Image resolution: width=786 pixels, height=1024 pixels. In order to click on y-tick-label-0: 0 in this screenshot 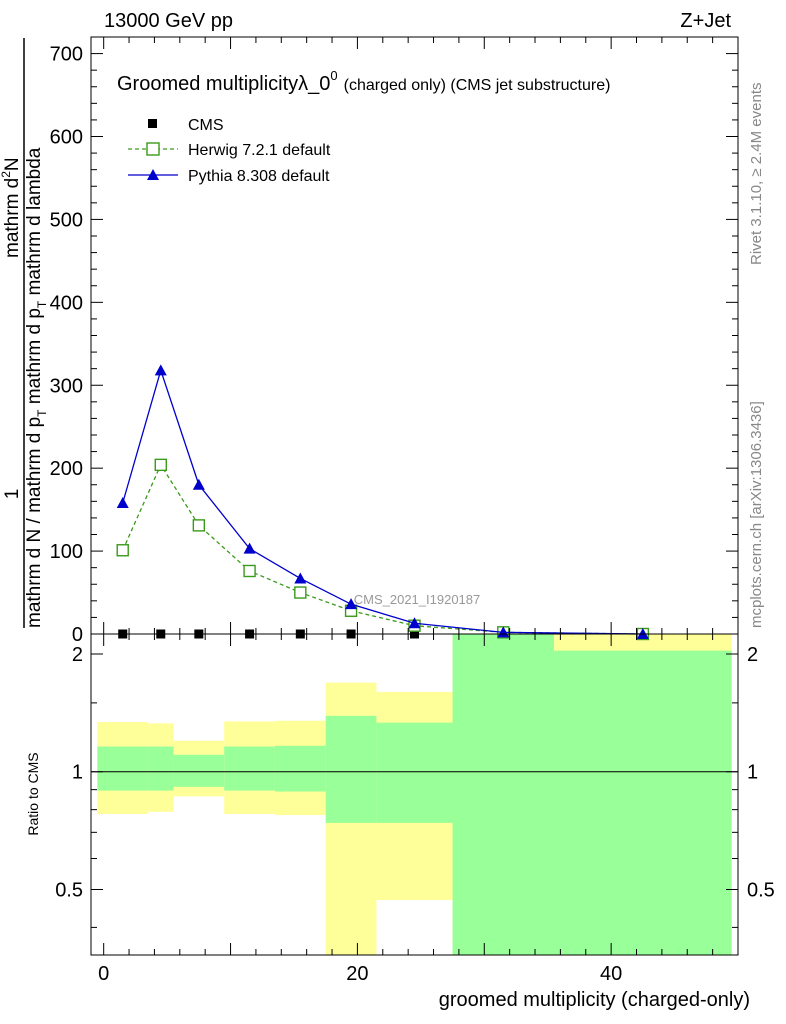, I will do `click(77, 635)`.